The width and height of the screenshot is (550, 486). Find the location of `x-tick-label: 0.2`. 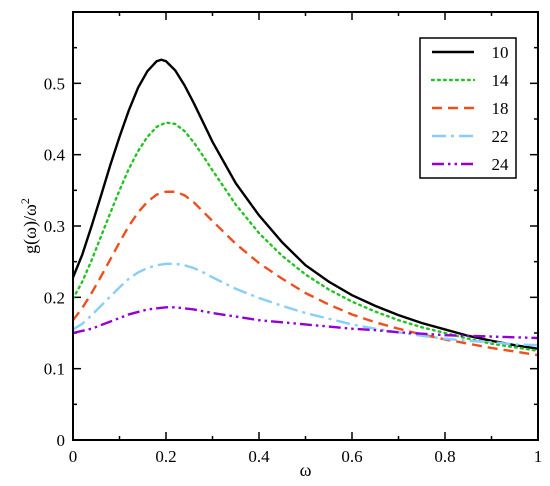

x-tick-label: 0.2 is located at coordinates (165, 456).